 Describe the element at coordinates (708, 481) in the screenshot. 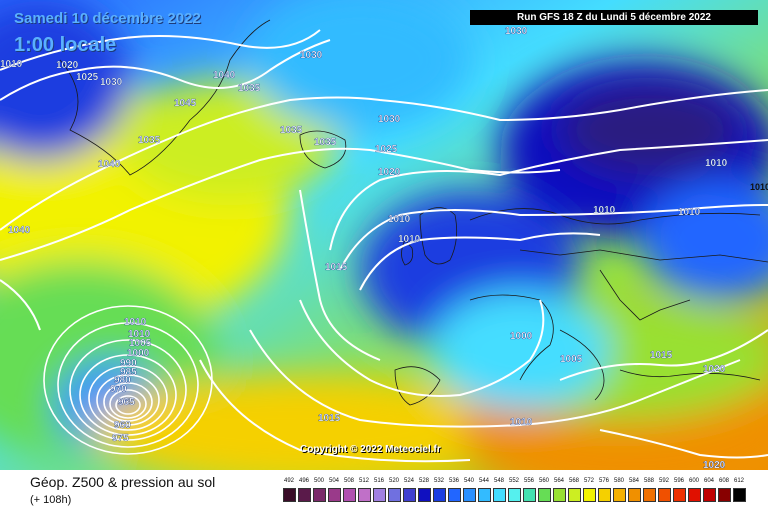

I see `legend-value: 604` at that location.